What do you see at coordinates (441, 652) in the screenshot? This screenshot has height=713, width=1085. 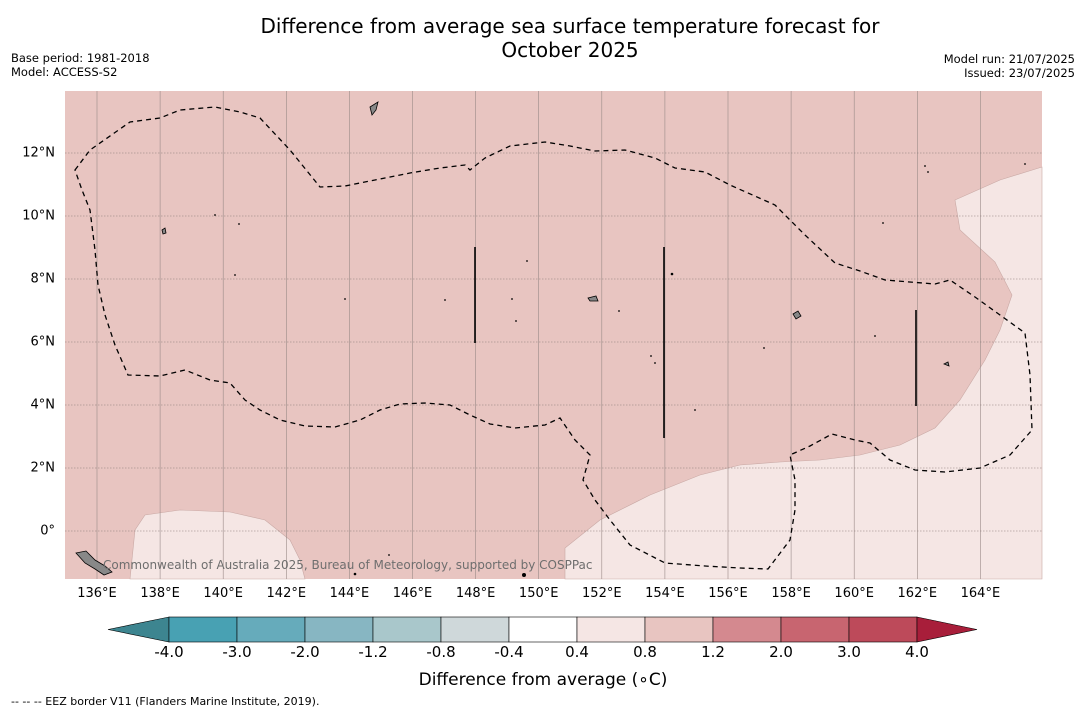 I see `colorbar-tick: -0.8` at bounding box center [441, 652].